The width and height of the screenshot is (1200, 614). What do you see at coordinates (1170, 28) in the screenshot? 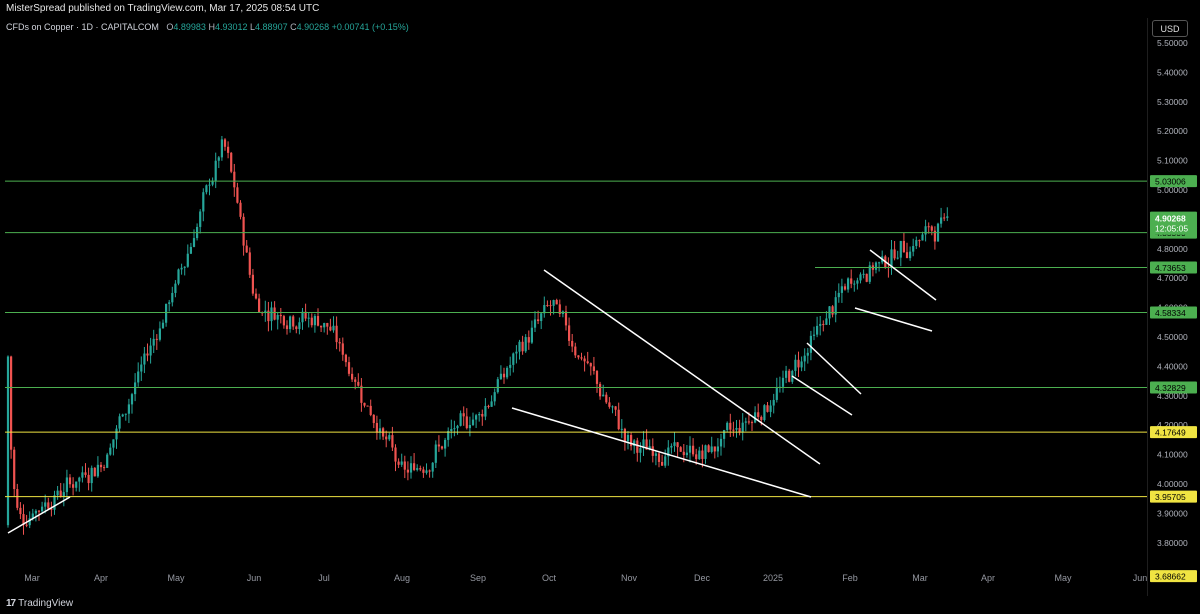
I see `currency-button: USD` at bounding box center [1170, 28].